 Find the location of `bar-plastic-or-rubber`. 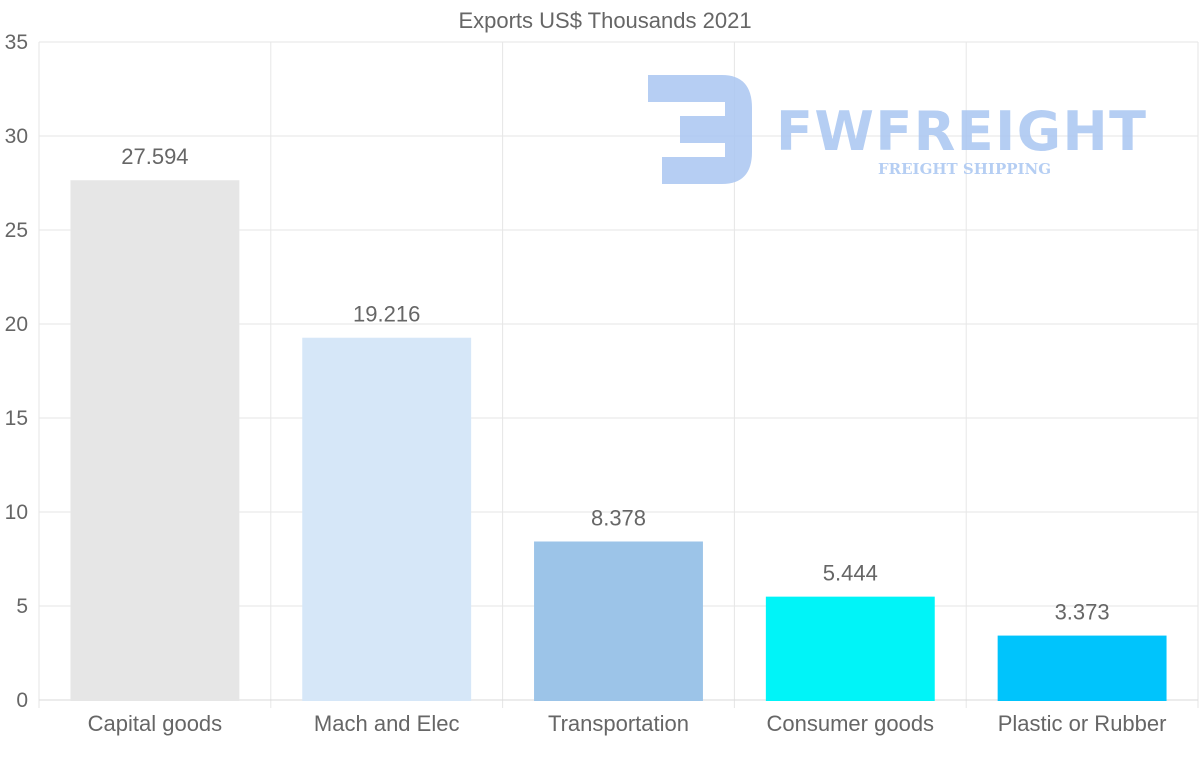

bar-plastic-or-rubber is located at coordinates (1082, 668).